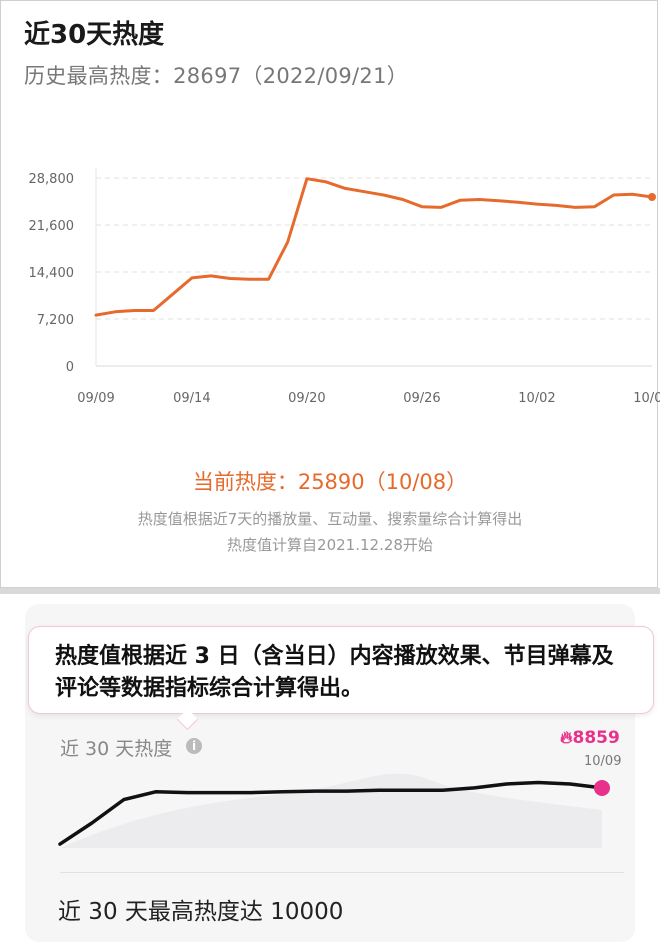 Image resolution: width=660 pixels, height=950 pixels. What do you see at coordinates (646, 398) in the screenshot?
I see `x-tick-label: 10/08` at bounding box center [646, 398].